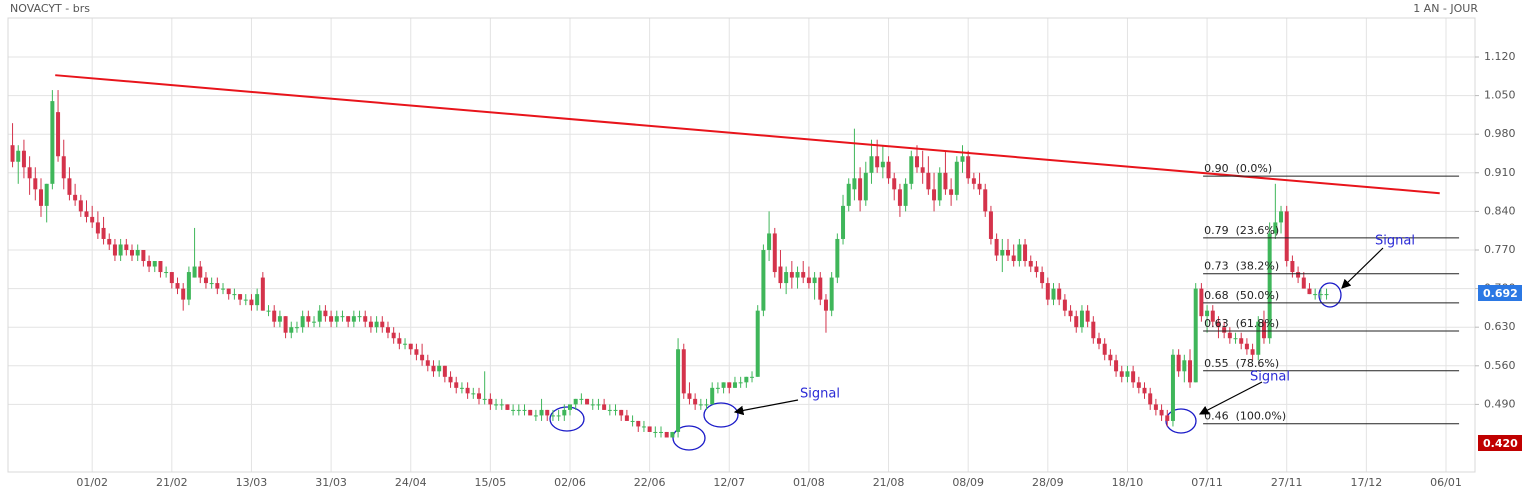  Describe the element at coordinates (1445, 8) in the screenshot. I see `period-label: 1 AN - JOUR` at that location.